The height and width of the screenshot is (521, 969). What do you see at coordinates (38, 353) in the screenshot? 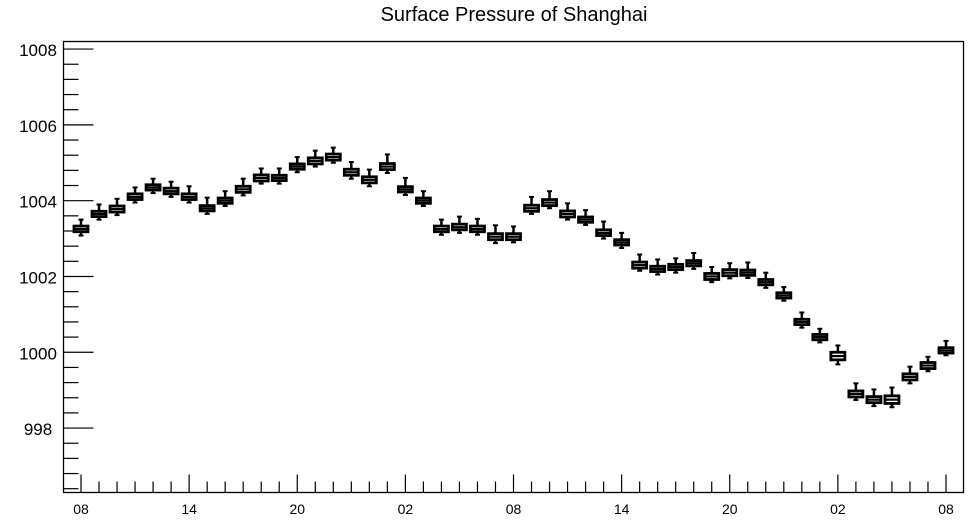
I see `y-tick-label: 1000` at bounding box center [38, 353].